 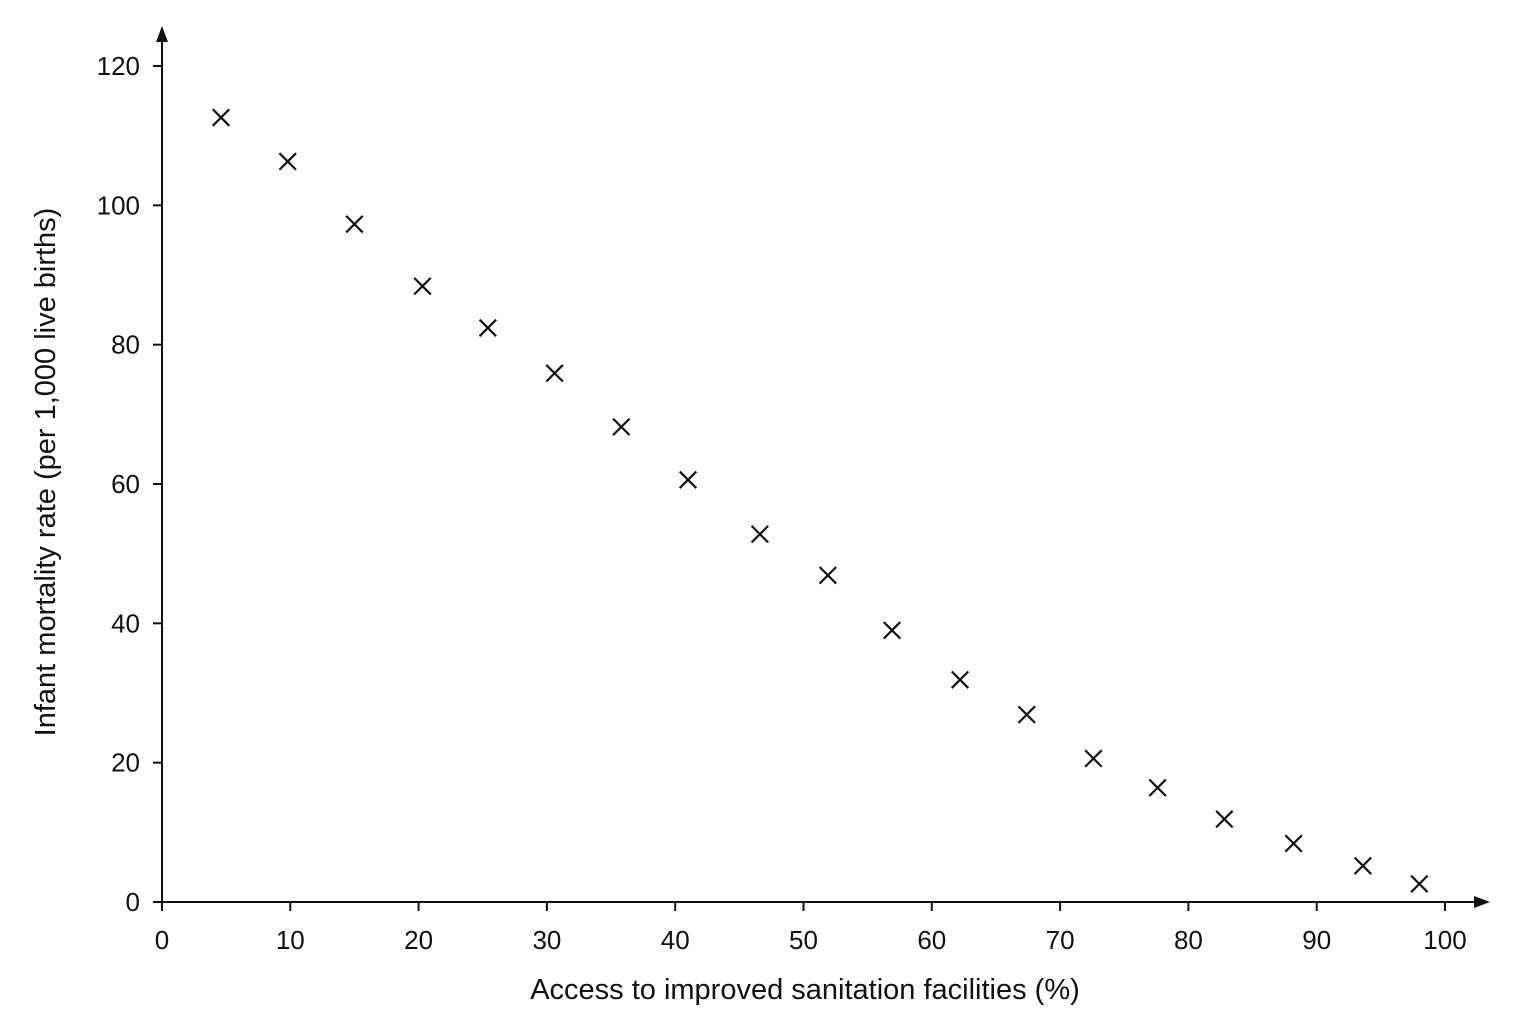 What do you see at coordinates (125, 623) in the screenshot?
I see `y-tick-label: 40` at bounding box center [125, 623].